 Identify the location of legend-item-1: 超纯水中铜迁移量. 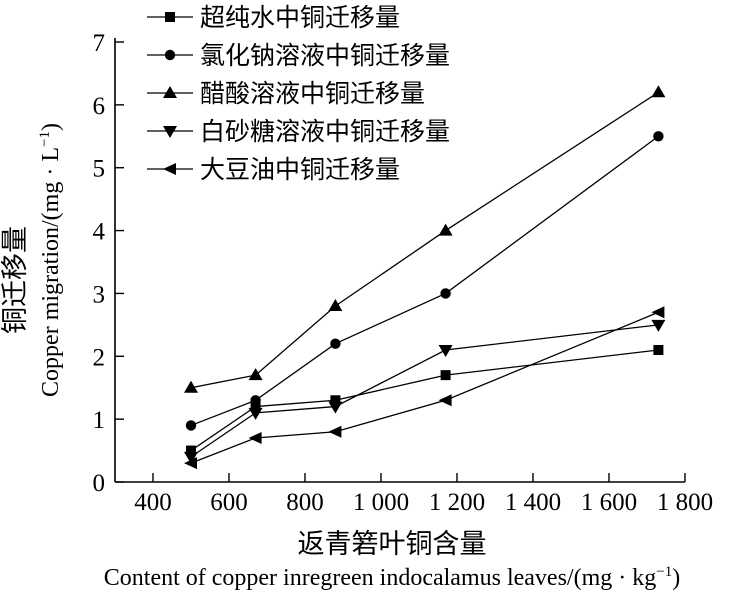
(273, 17).